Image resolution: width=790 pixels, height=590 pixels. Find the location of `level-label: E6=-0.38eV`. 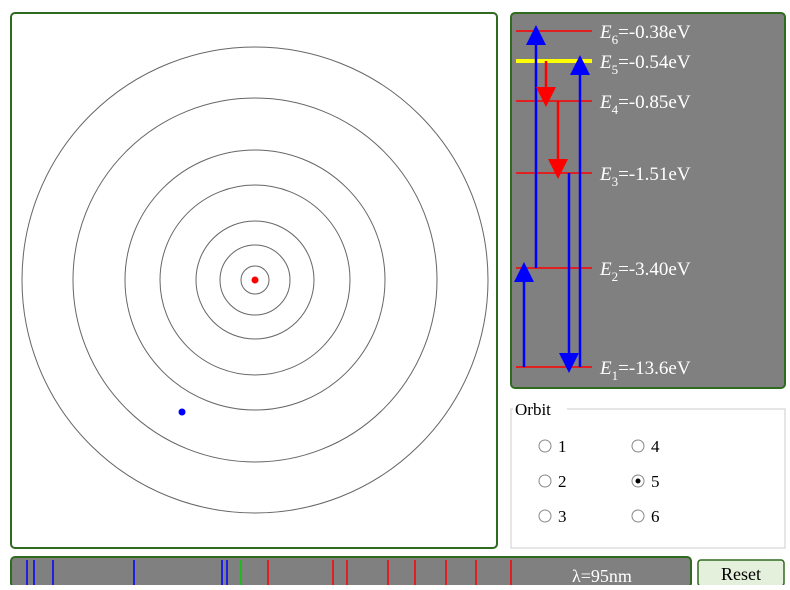

level-label: E6=-0.38eV is located at coordinates (645, 34).